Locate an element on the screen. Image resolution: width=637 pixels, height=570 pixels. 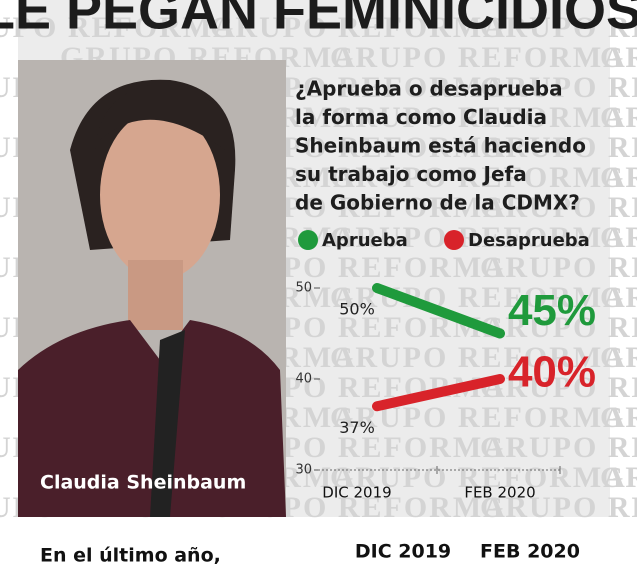
chart-title: ¿Aprueba o desaprueba is located at coordinates (429, 89).